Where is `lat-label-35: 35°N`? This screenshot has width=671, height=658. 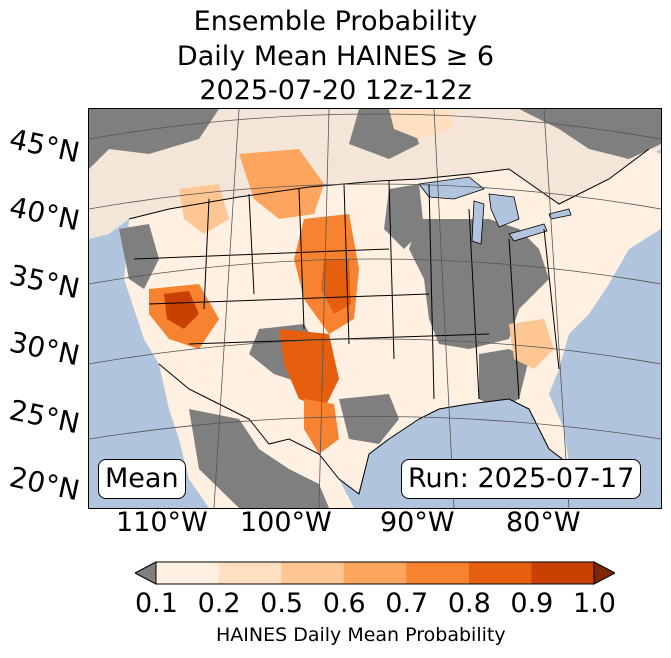 lat-label-35: 35°N is located at coordinates (44, 282).